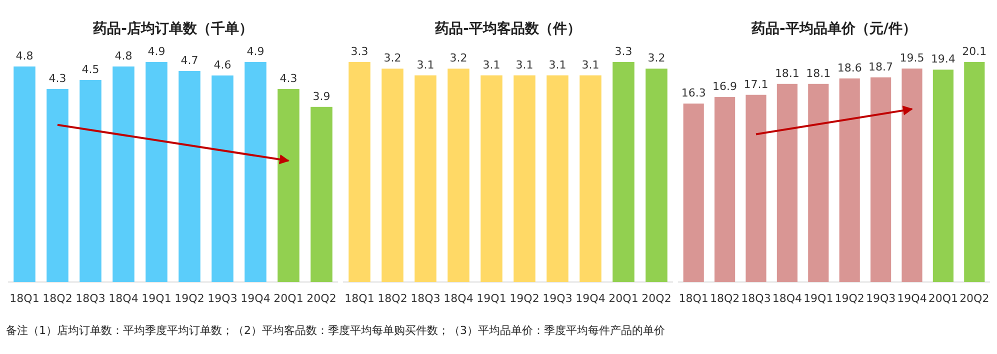  Describe the element at coordinates (189, 60) in the screenshot. I see `data-label: 4.7` at that location.